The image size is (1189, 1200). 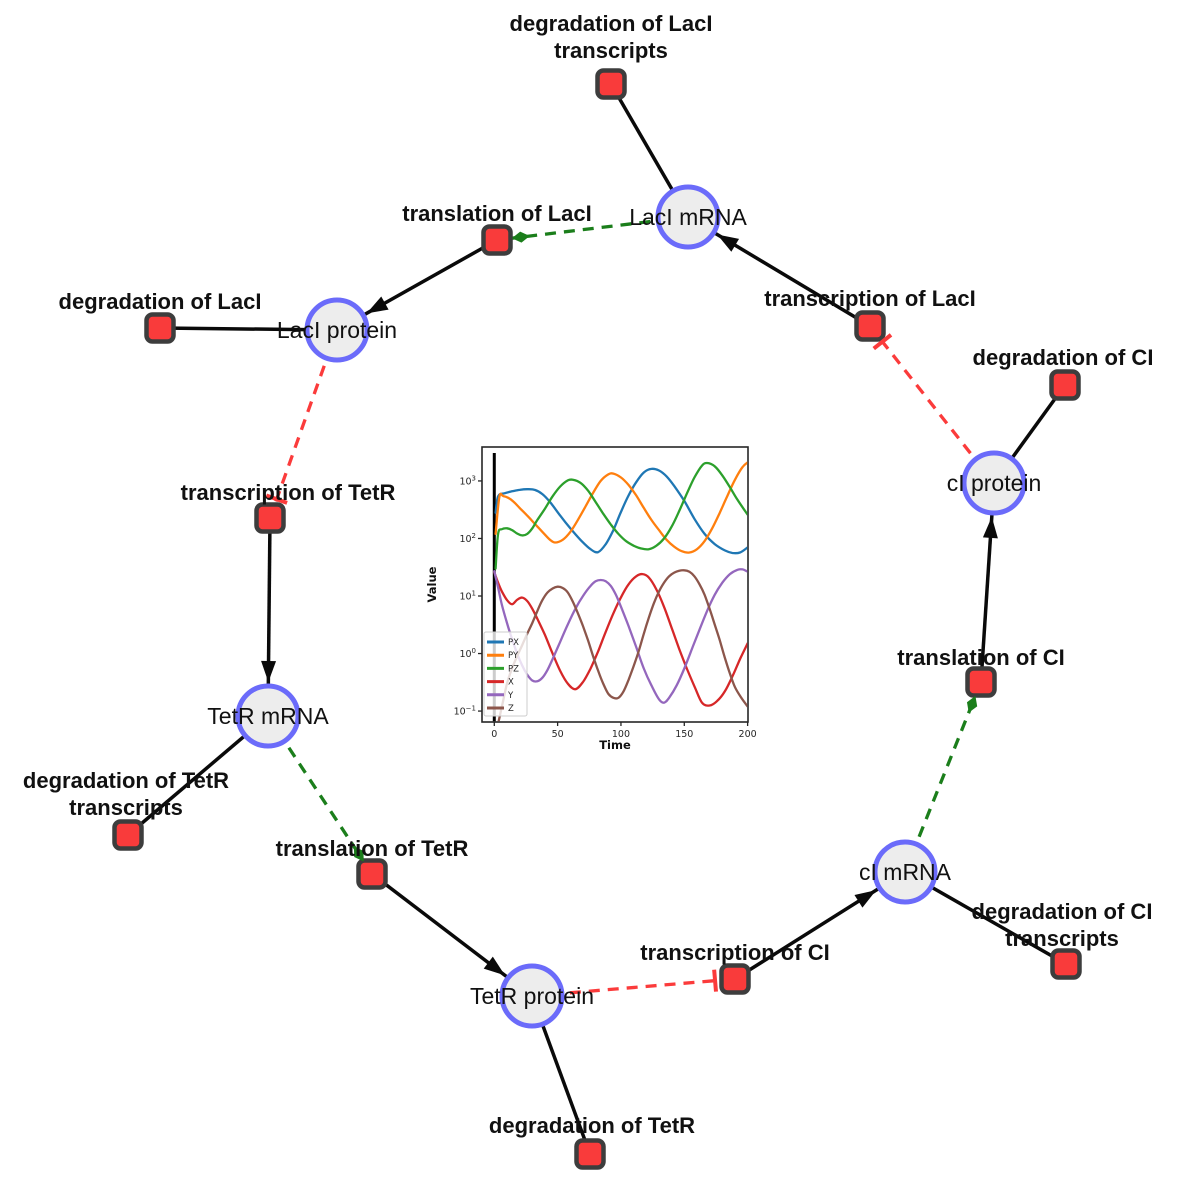 I want to click on reaction-node-translation-of-laci, so click(x=497, y=240).